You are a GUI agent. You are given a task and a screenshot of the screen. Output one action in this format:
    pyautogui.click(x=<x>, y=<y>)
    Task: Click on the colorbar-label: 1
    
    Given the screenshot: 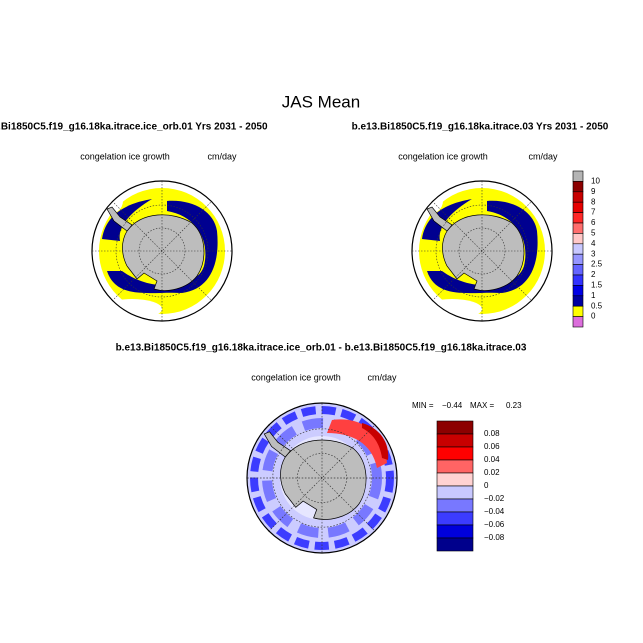 What is the action you would take?
    pyautogui.click(x=593, y=295)
    